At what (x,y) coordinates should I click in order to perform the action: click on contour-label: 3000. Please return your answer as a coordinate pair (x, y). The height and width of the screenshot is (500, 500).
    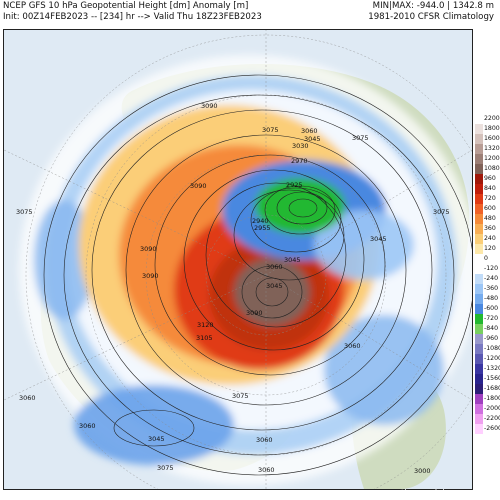
    Looking at the image, I should click on (422, 471).